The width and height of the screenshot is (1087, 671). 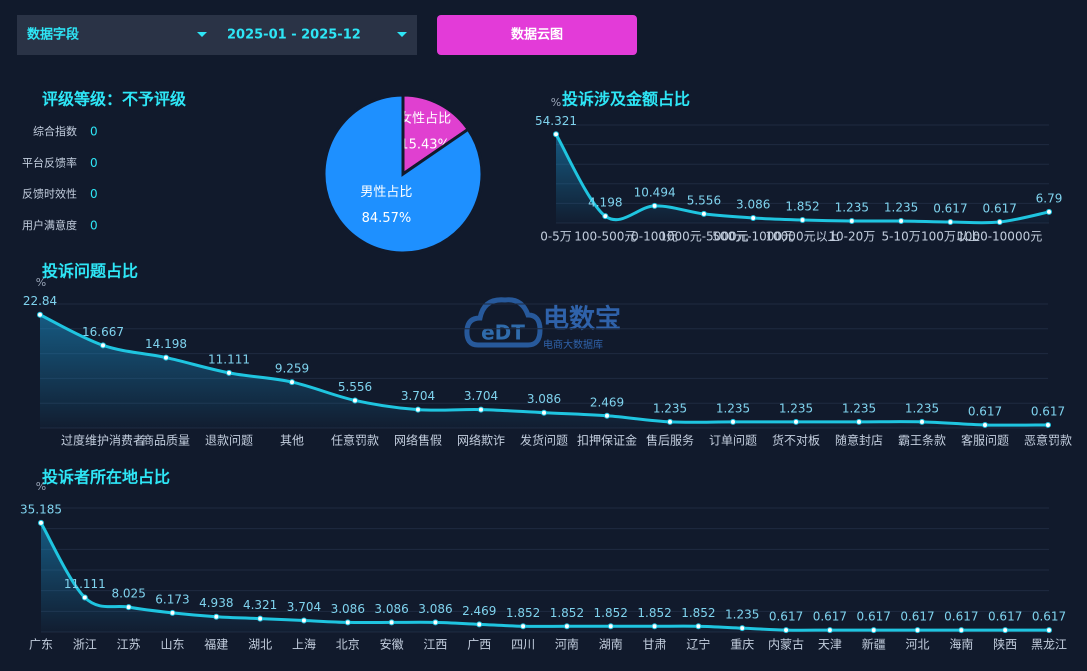 What do you see at coordinates (479, 645) in the screenshot?
I see `x-tick-label: 广西` at bounding box center [479, 645].